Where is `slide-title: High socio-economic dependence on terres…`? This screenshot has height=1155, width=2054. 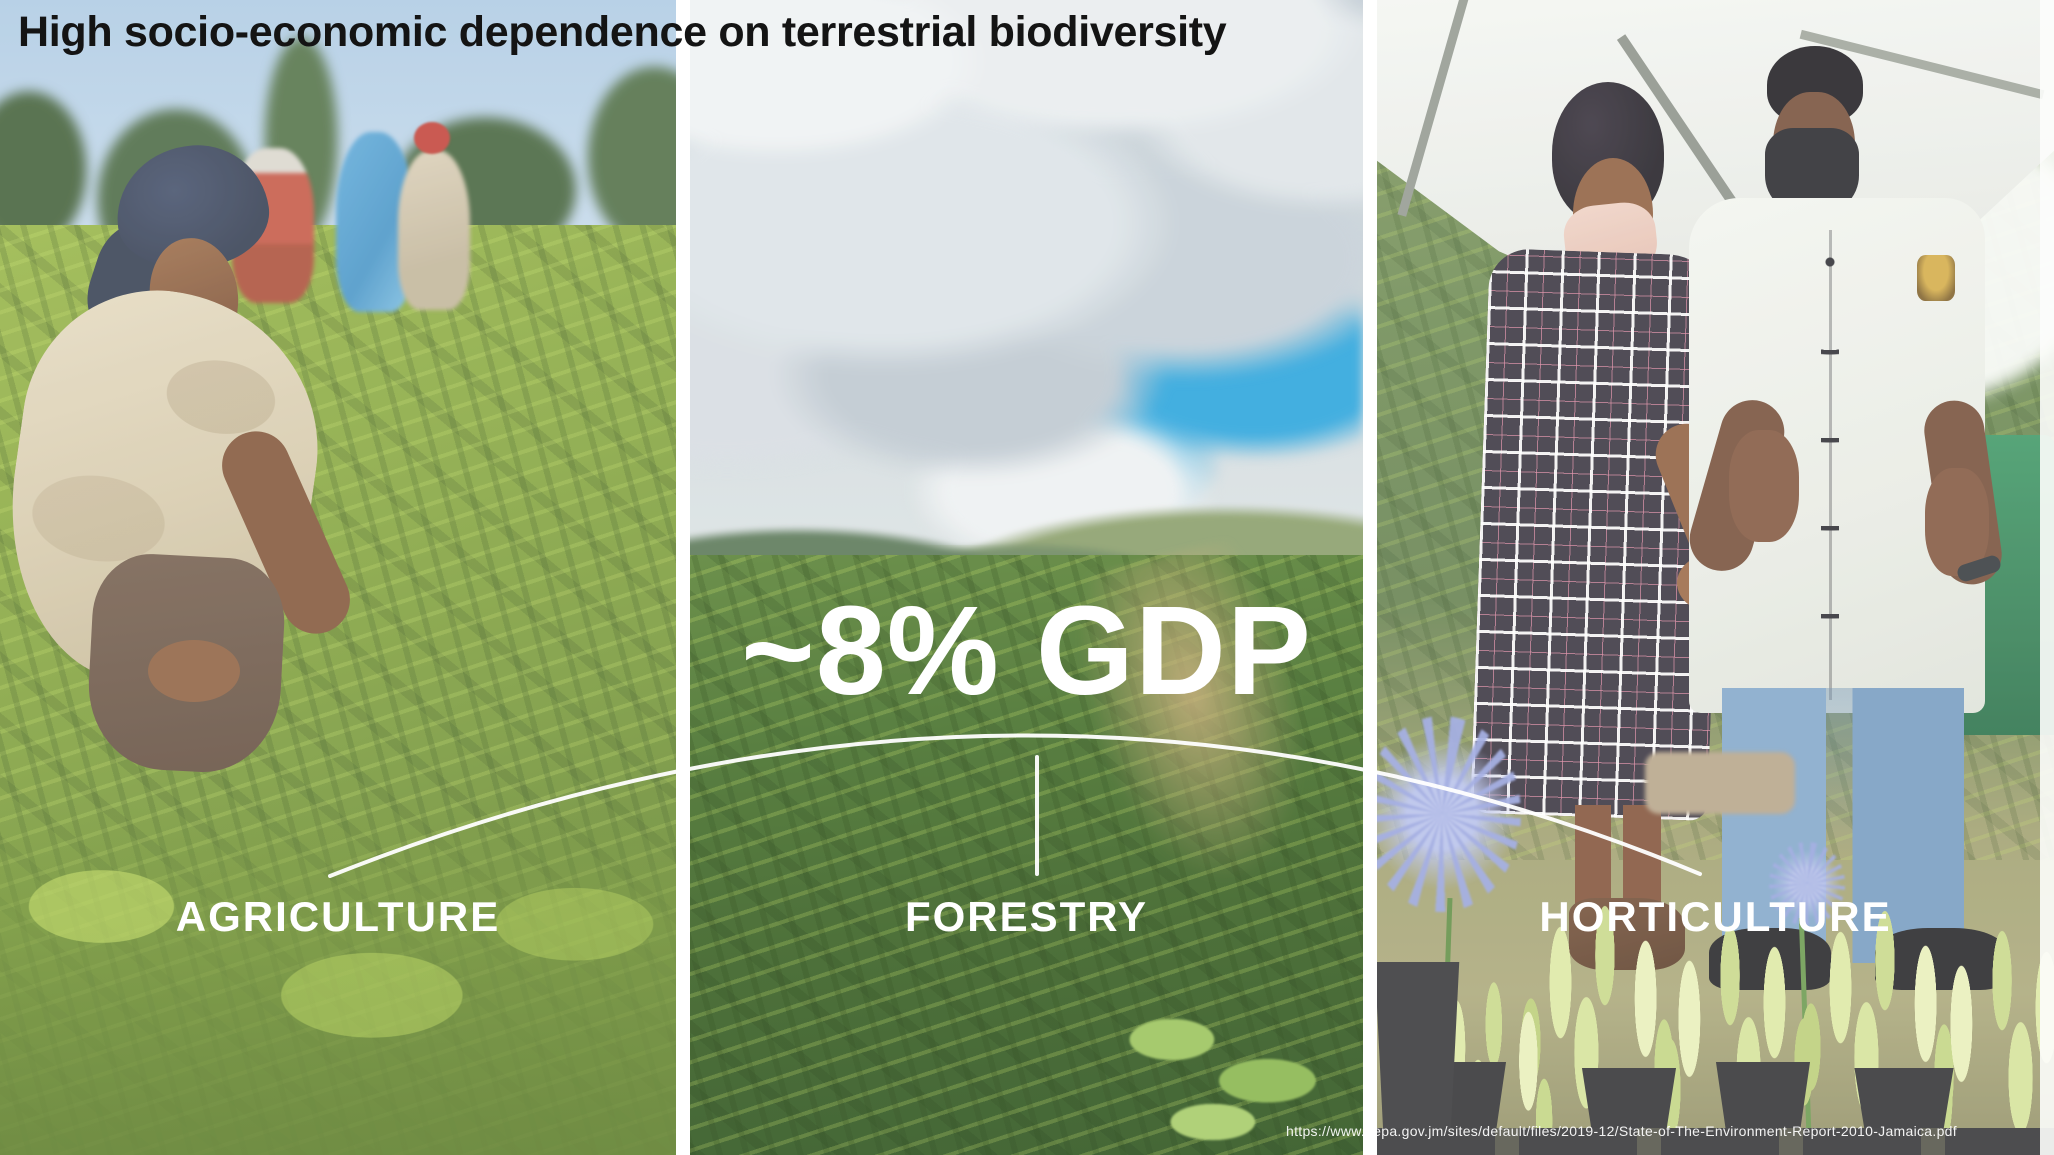 slide-title: High socio-economic dependence on terres… is located at coordinates (622, 32).